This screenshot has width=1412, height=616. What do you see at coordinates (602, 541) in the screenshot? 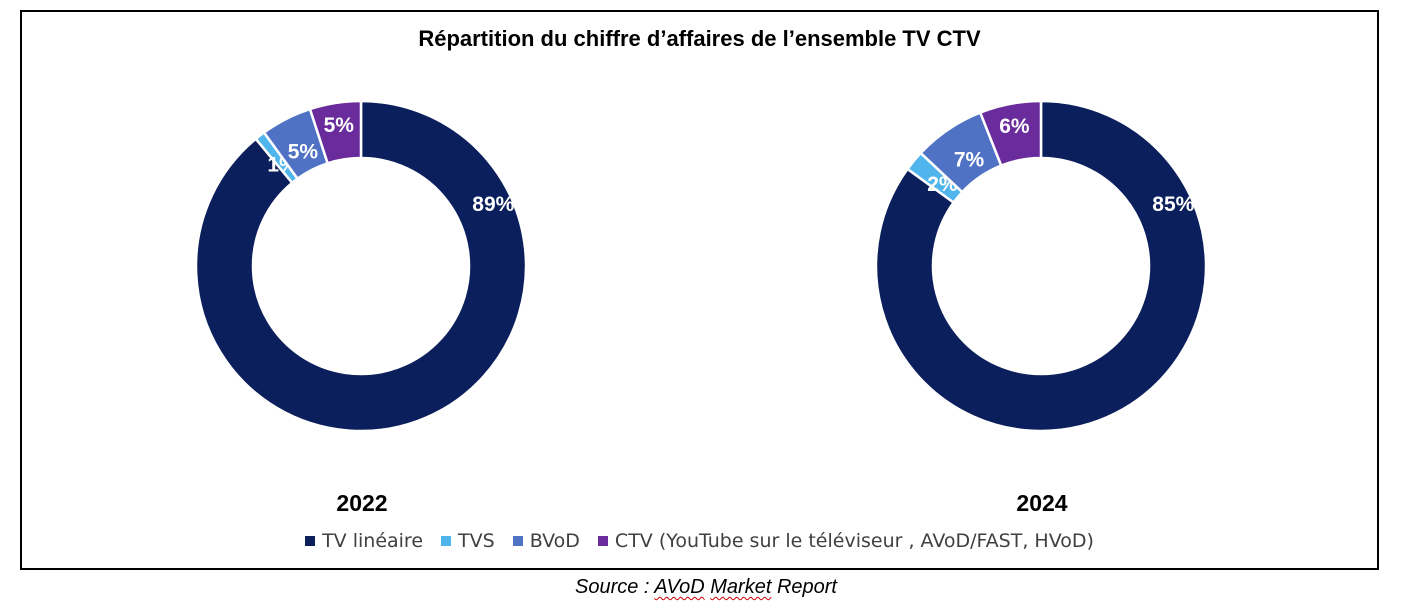
I see `legend-swatch-ctv` at bounding box center [602, 541].